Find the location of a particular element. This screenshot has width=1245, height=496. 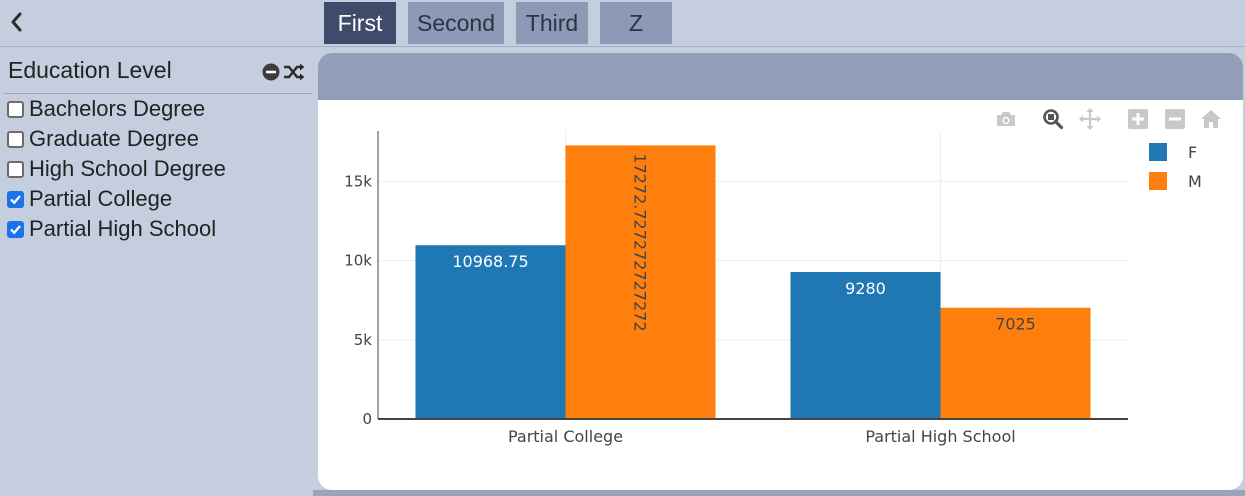

tab-z: Z is located at coordinates (636, 23).